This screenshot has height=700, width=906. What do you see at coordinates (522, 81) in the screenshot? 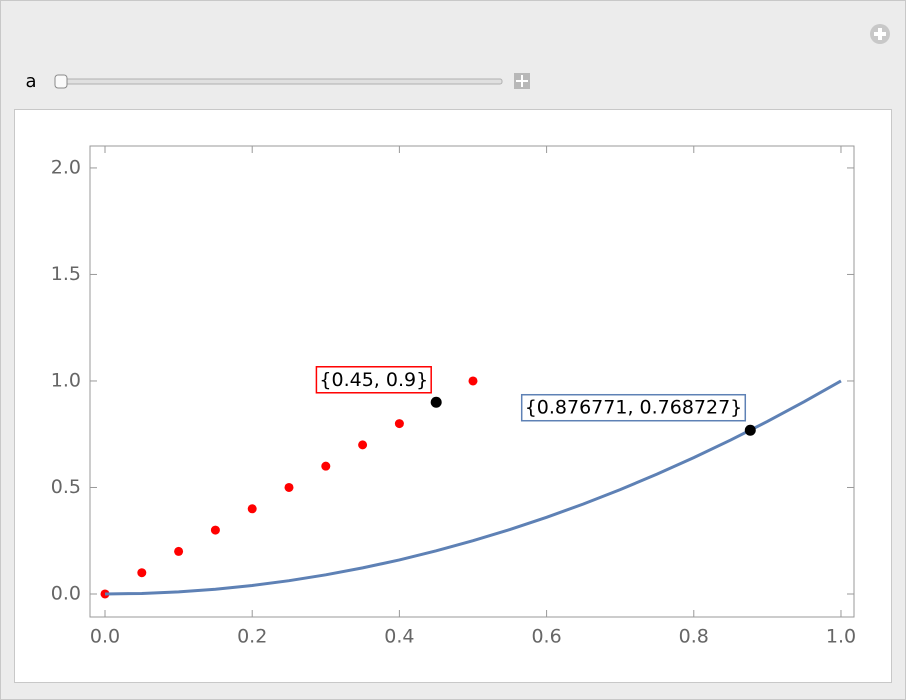
I see `expand-button` at bounding box center [522, 81].